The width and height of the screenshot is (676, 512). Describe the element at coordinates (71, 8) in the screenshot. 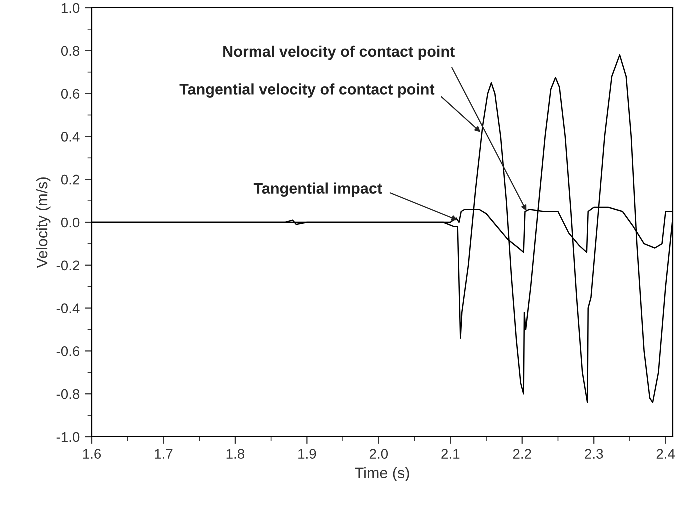

I see `y-tick-label: 1.0` at that location.